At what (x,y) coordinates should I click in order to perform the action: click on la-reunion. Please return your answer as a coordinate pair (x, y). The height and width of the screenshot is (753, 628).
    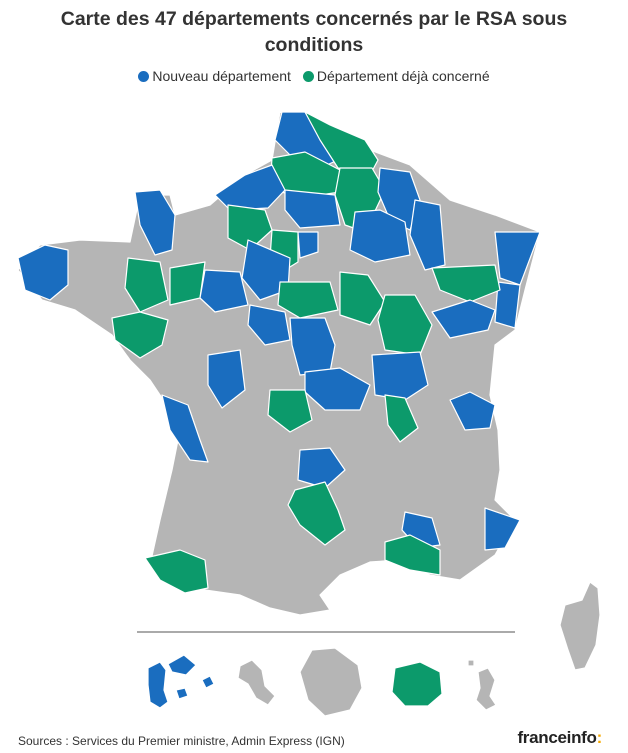
    Looking at the image, I should click on (417, 684).